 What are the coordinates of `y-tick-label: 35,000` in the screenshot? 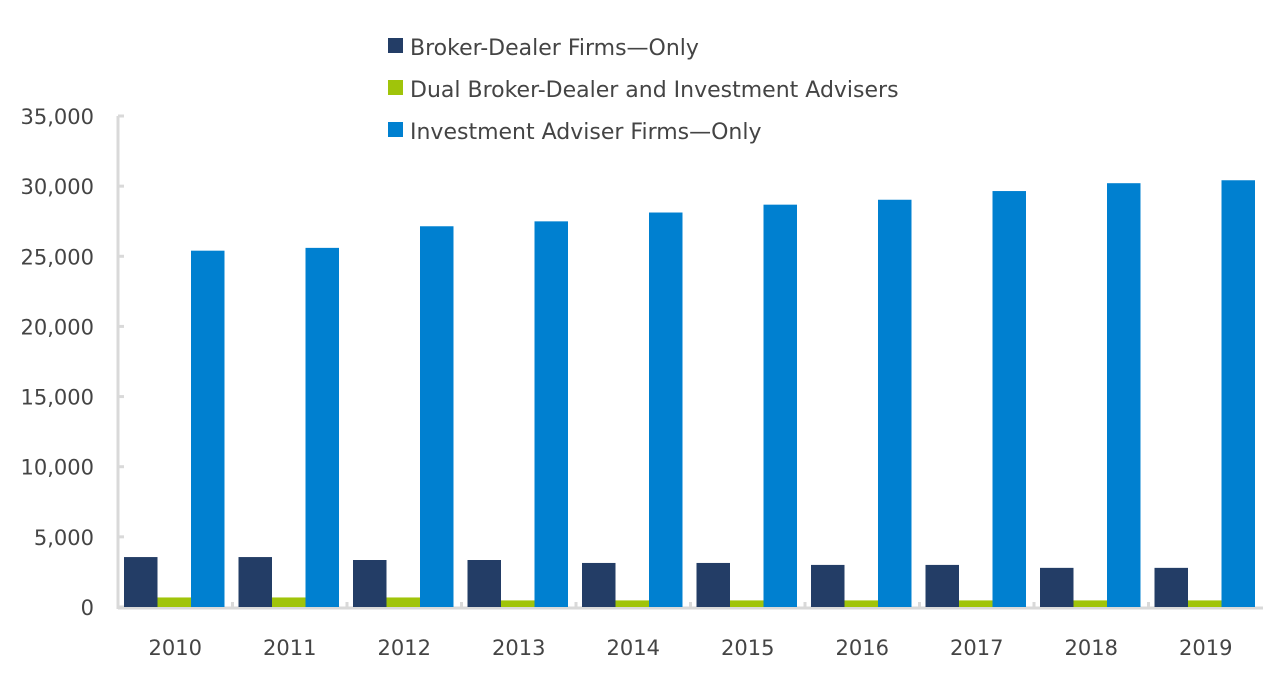 It's located at (57, 117).